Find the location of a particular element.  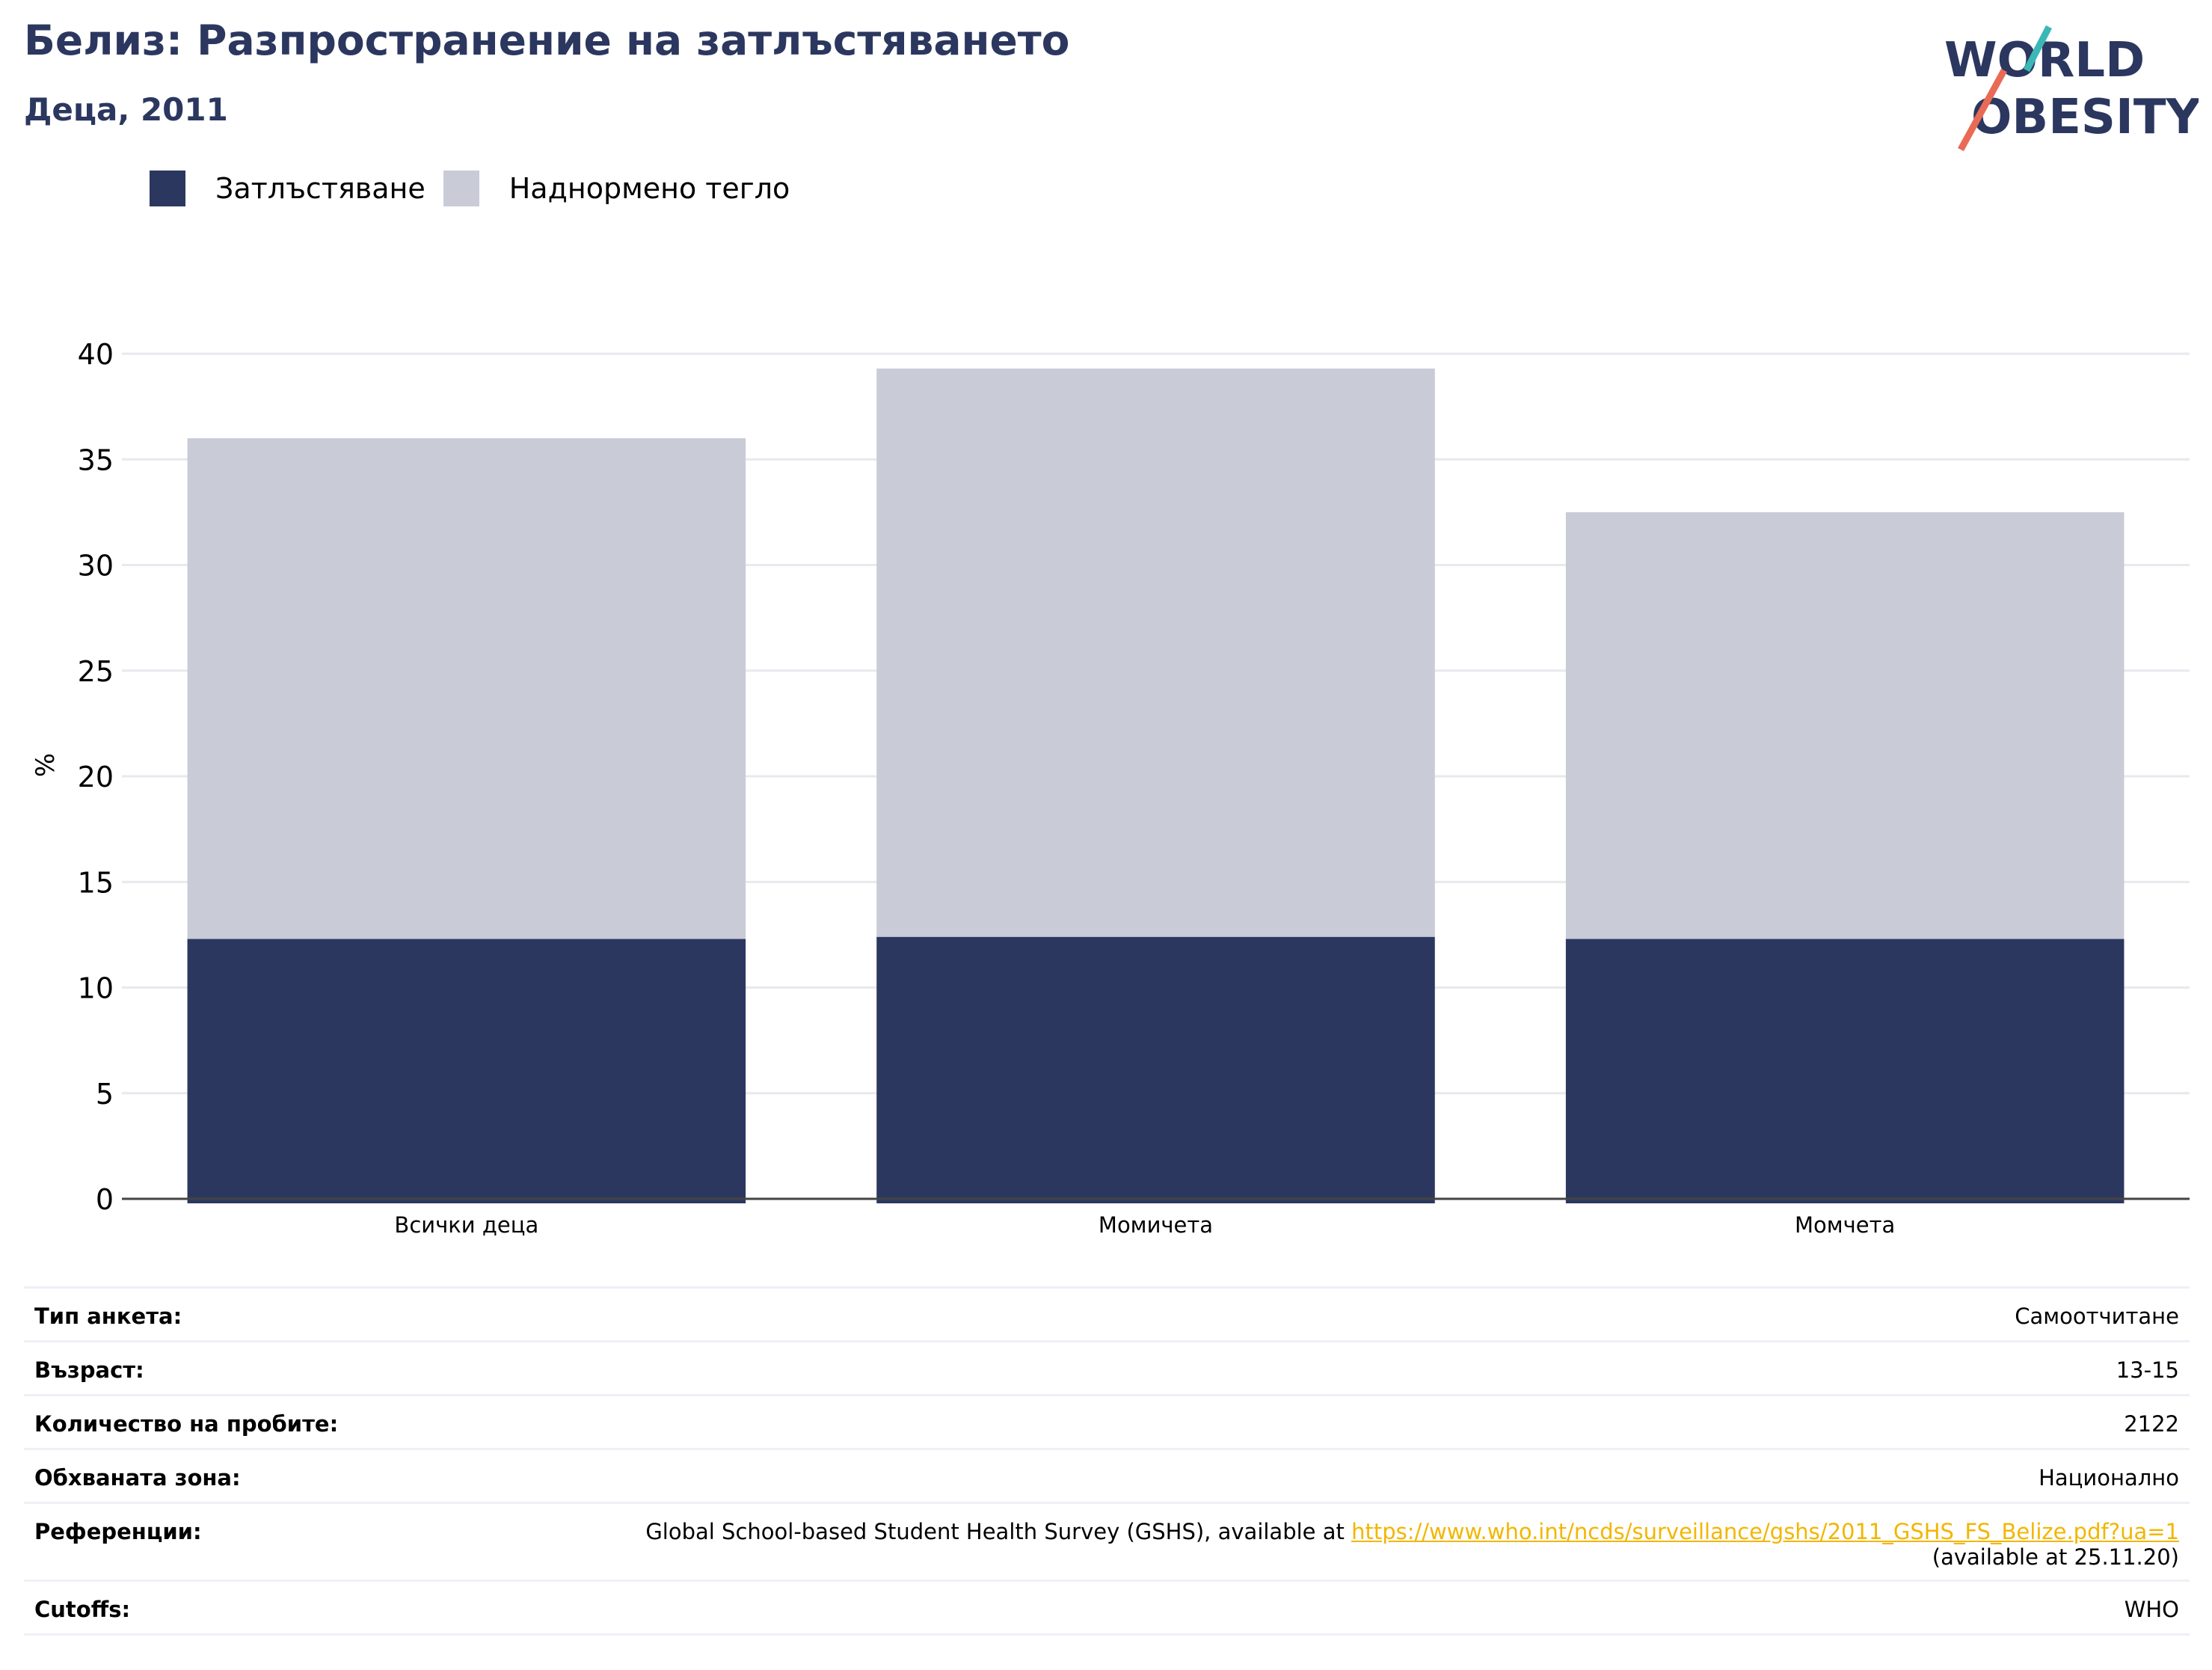

y-tick-label: 15 is located at coordinates (96, 882).